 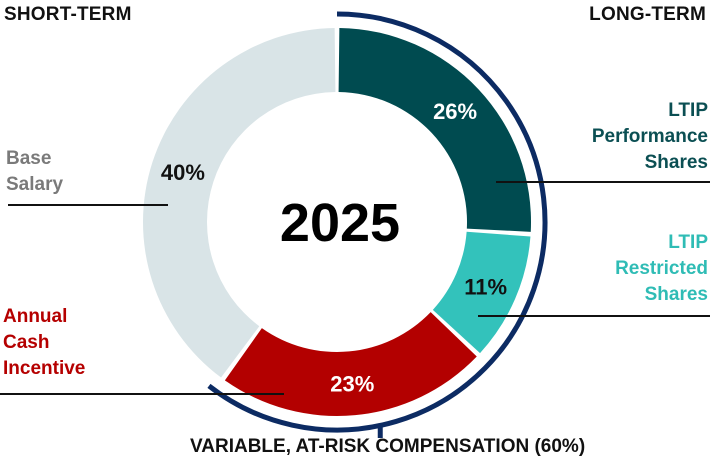 I want to click on legend-label-line: Restricted, so click(x=661, y=268).